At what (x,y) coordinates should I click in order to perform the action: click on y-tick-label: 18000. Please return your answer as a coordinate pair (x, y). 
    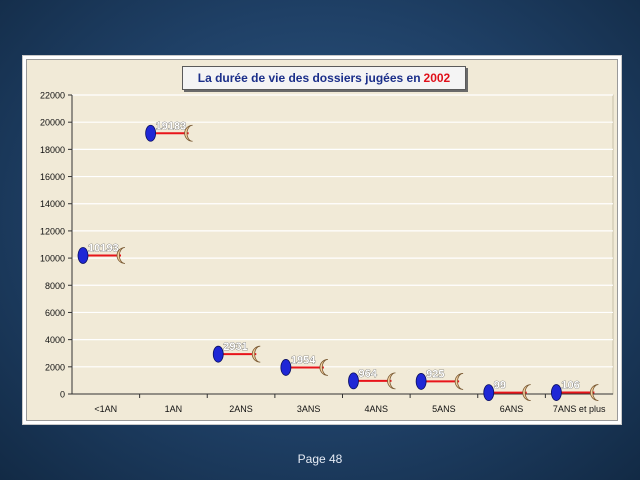
    Looking at the image, I should click on (52, 150).